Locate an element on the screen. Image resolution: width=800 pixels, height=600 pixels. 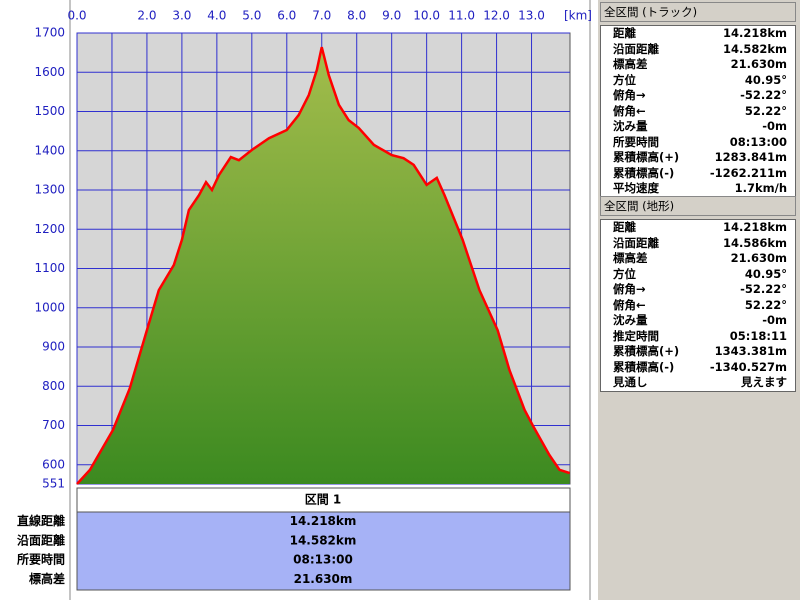
row-value: 1.7km/h is located at coordinates (760, 188).